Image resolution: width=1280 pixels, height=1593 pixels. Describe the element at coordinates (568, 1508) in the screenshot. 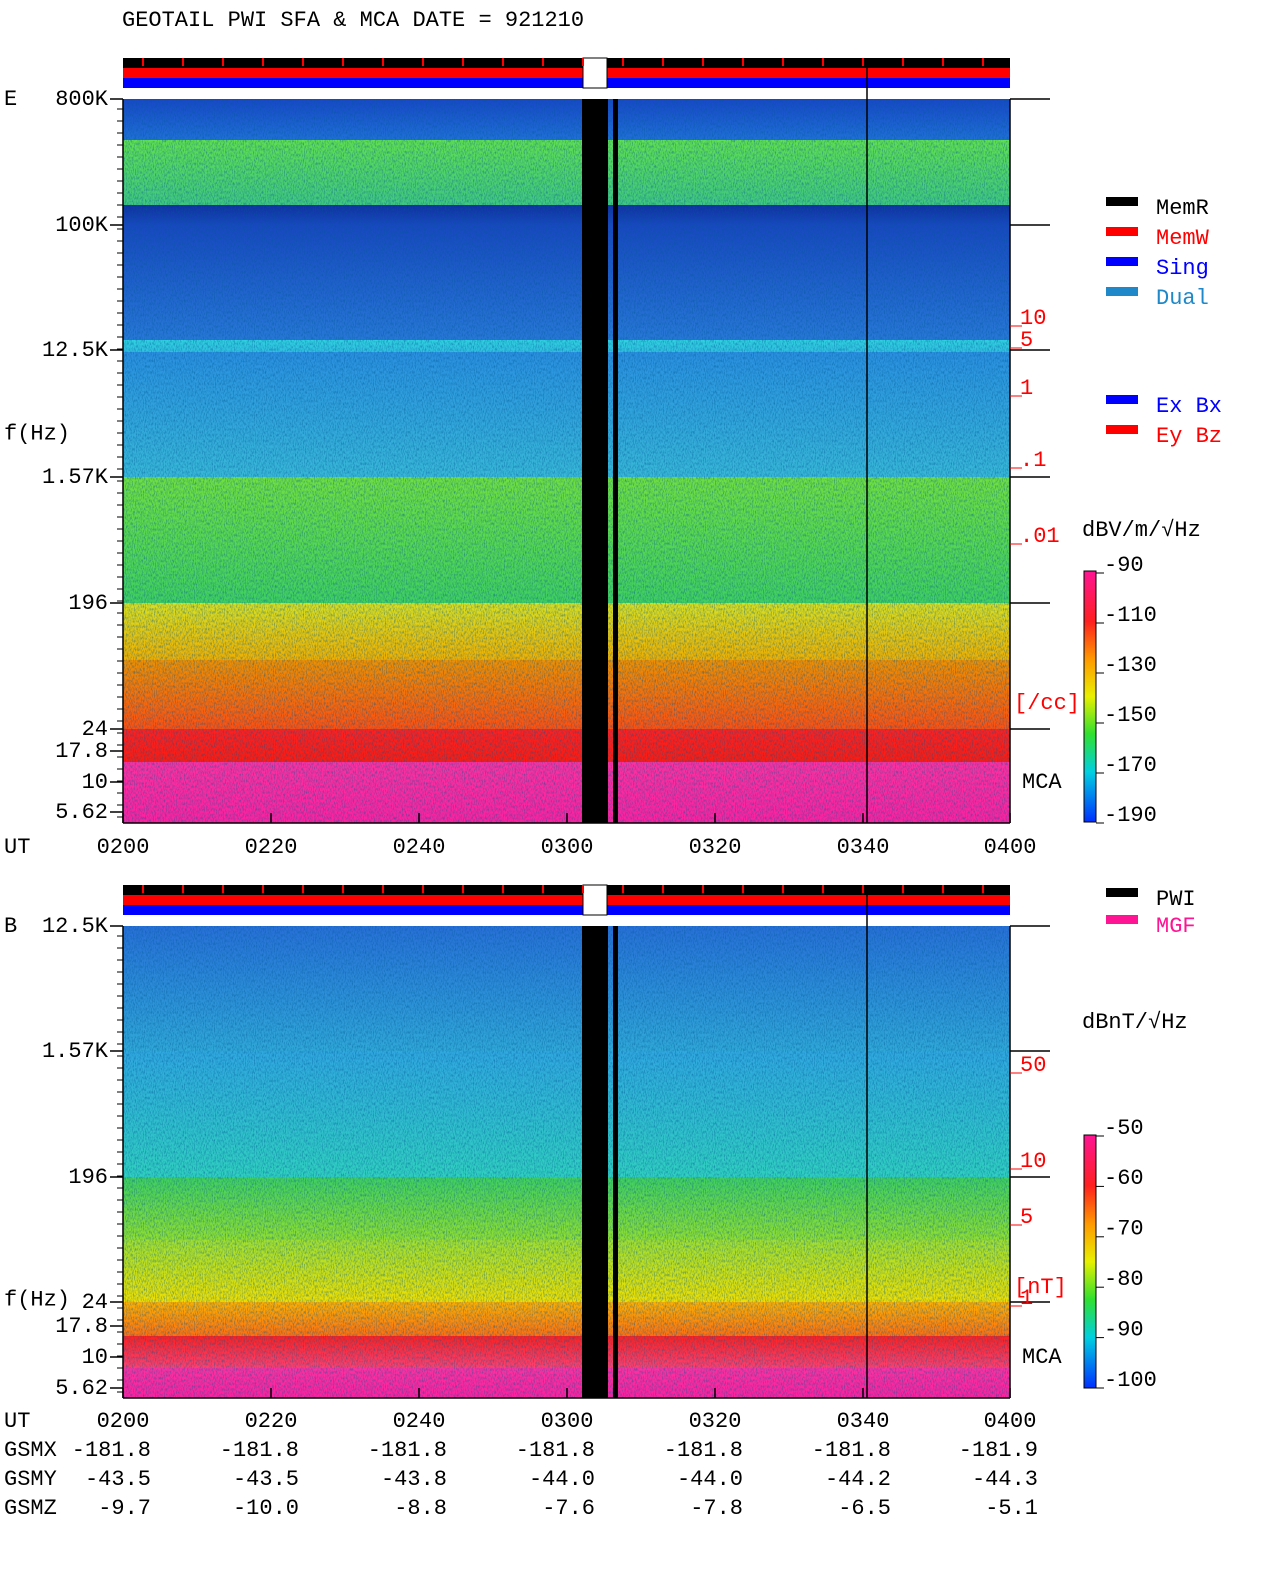

I see `ephemeris-value: -7.6` at that location.